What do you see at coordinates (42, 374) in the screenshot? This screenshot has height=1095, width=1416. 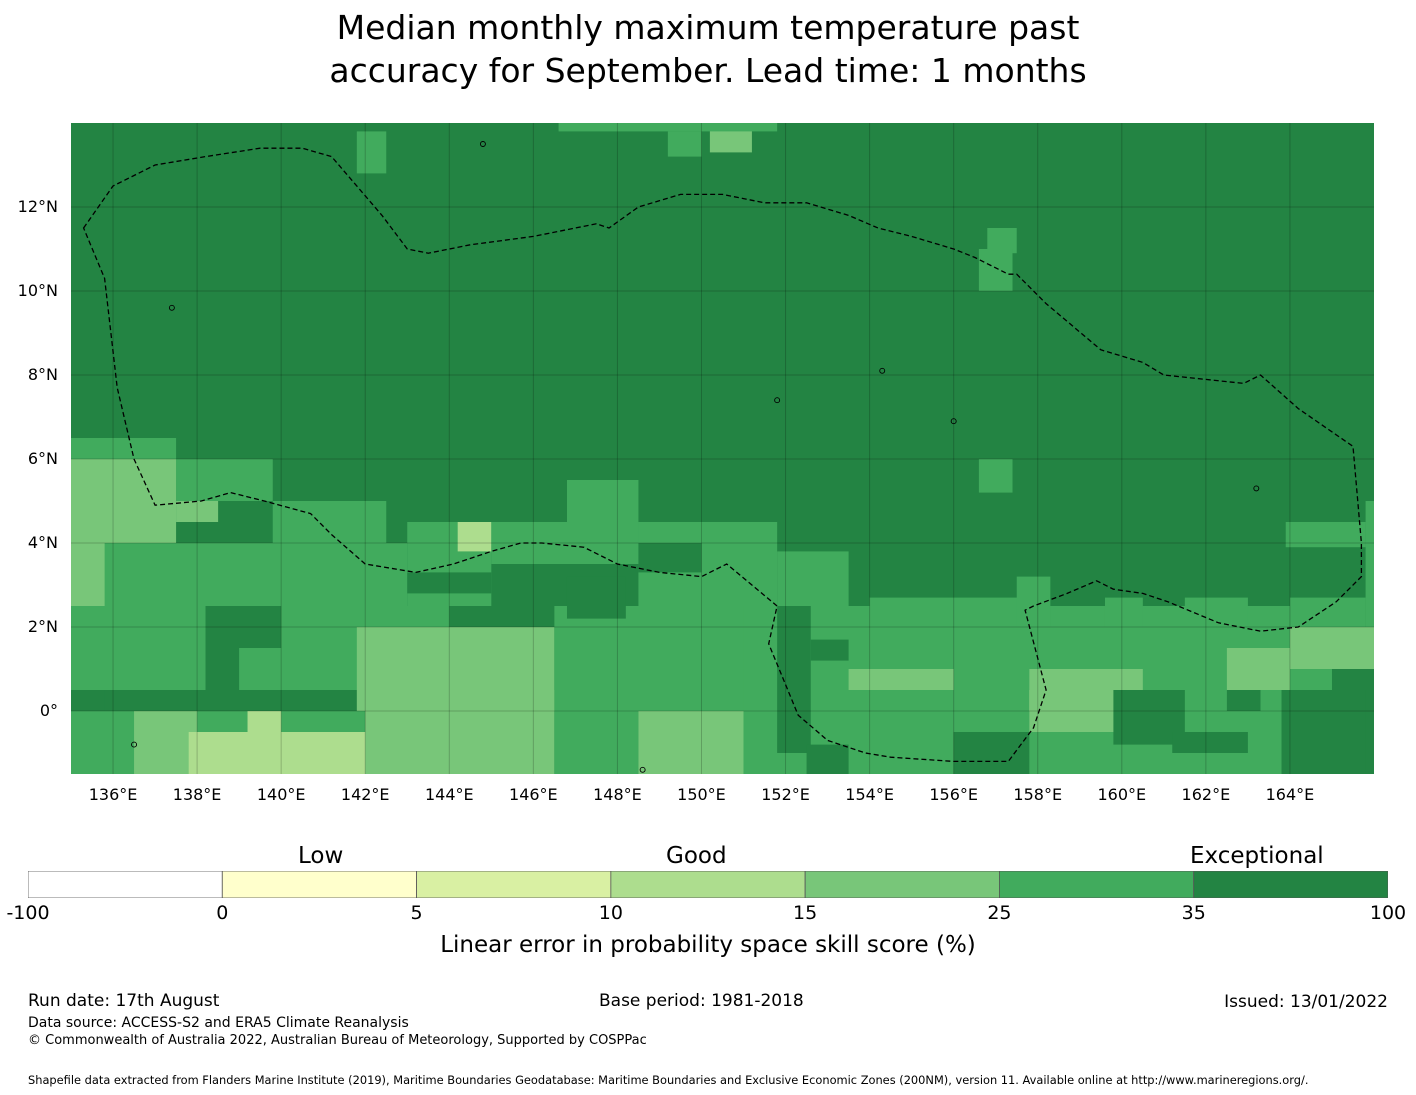 I see `latitude-tick-label: 8°N` at bounding box center [42, 374].